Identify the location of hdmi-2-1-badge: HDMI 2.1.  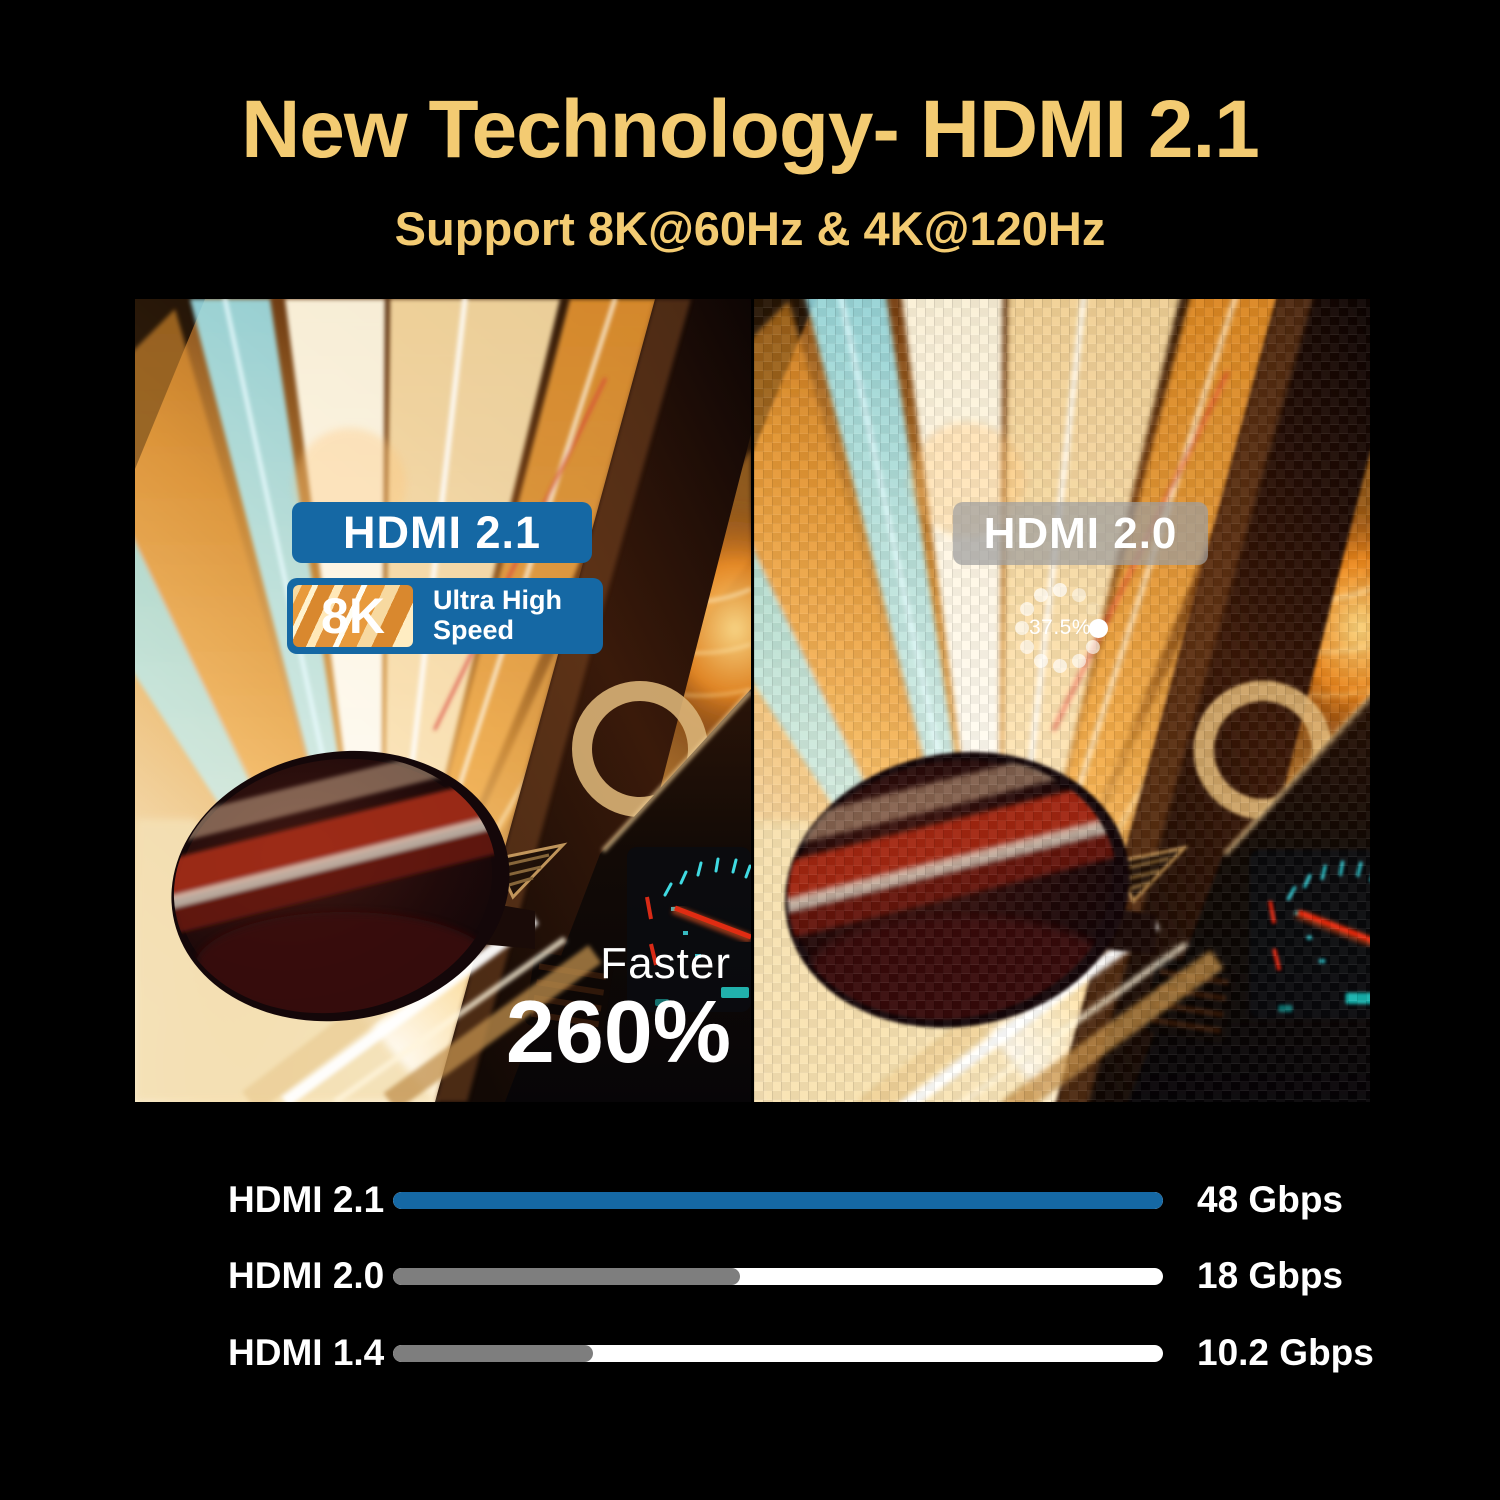
(442, 532).